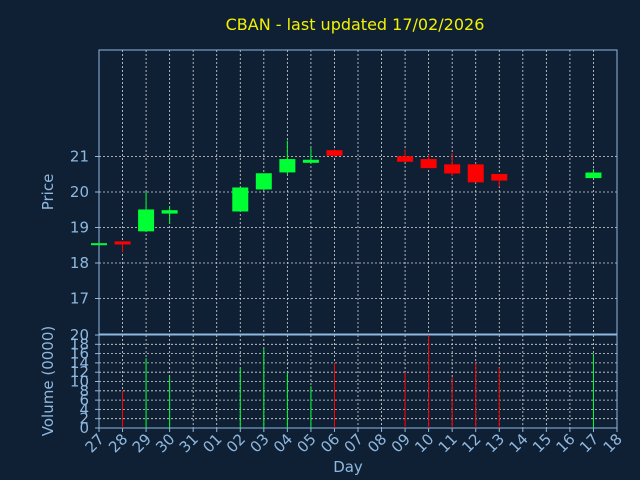 The image size is (640, 480). Describe the element at coordinates (48, 381) in the screenshot. I see `volume-axis-label: Volume (0000)` at that location.